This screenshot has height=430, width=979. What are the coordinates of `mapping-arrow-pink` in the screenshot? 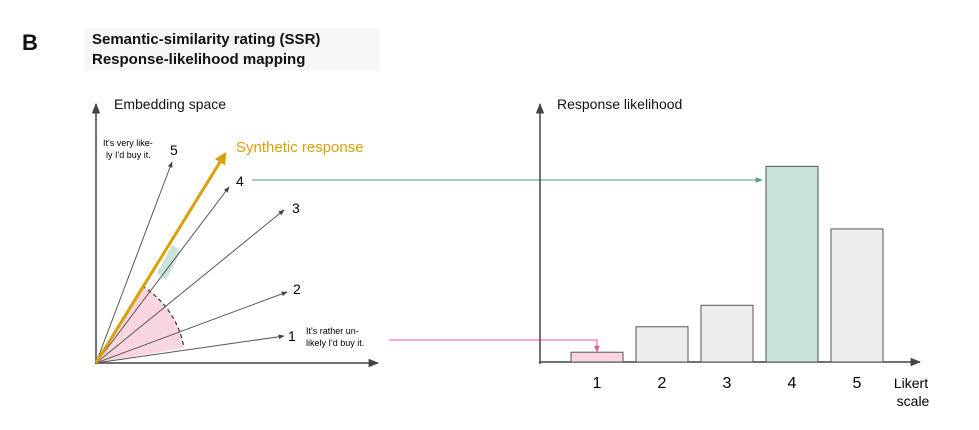 It's located at (494, 346).